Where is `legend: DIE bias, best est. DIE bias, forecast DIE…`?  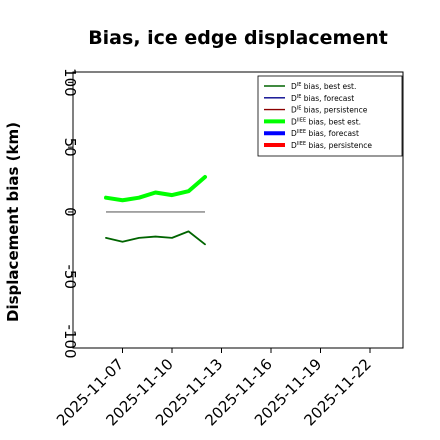
legend: DIE bias, best est. DIE bias, forecast DIE… is located at coordinates (330, 116).